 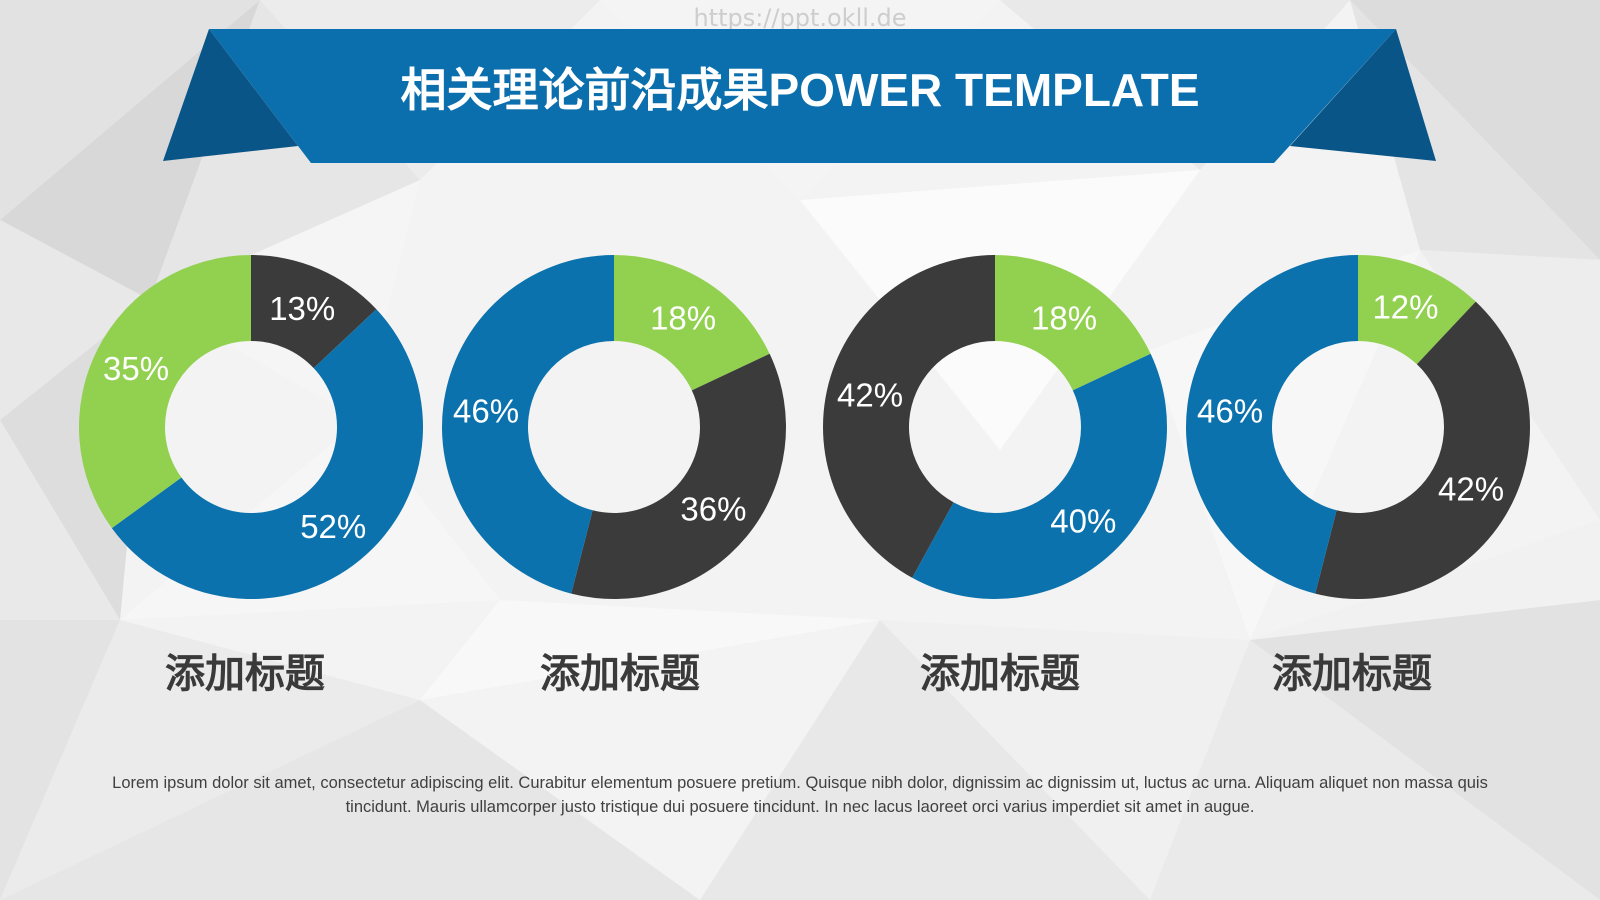 What do you see at coordinates (1230, 410) in the screenshot?
I see `donut-4-label-3: 46%` at bounding box center [1230, 410].